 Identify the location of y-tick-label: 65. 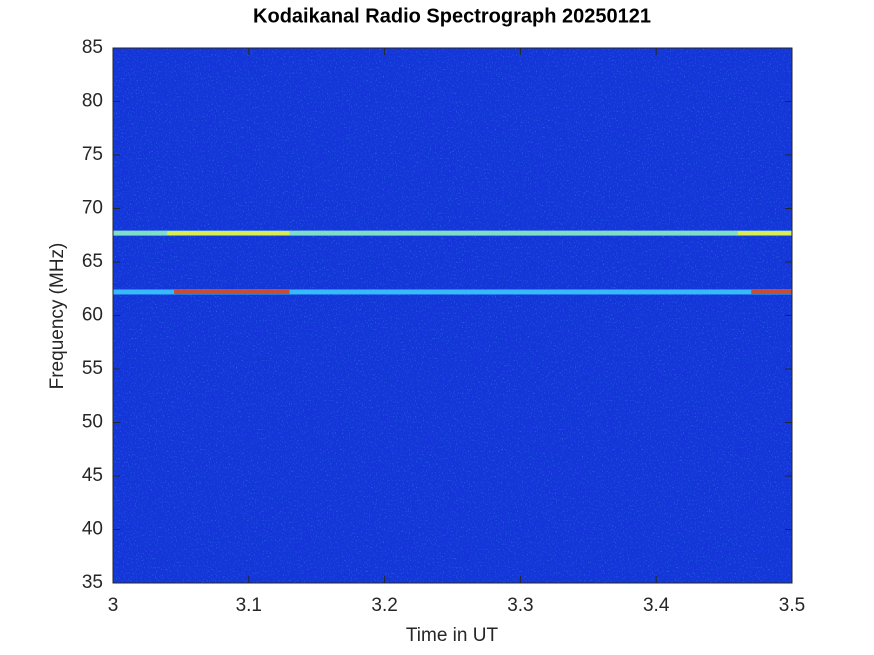
(92, 261).